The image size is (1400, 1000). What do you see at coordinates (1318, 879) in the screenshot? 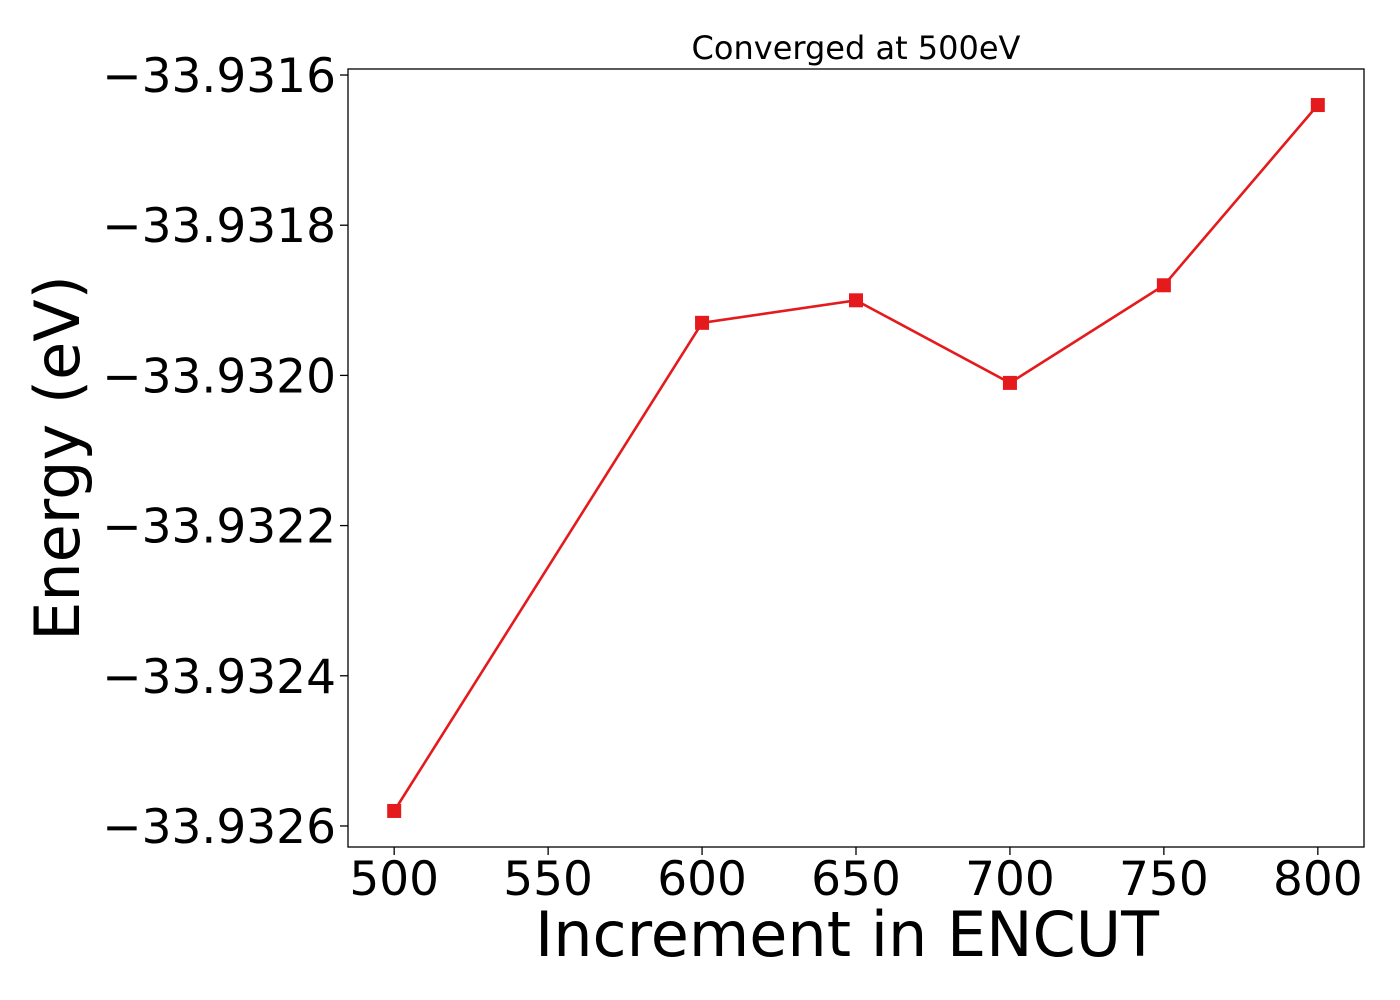
I see `x-tick-label: 800` at bounding box center [1318, 879].